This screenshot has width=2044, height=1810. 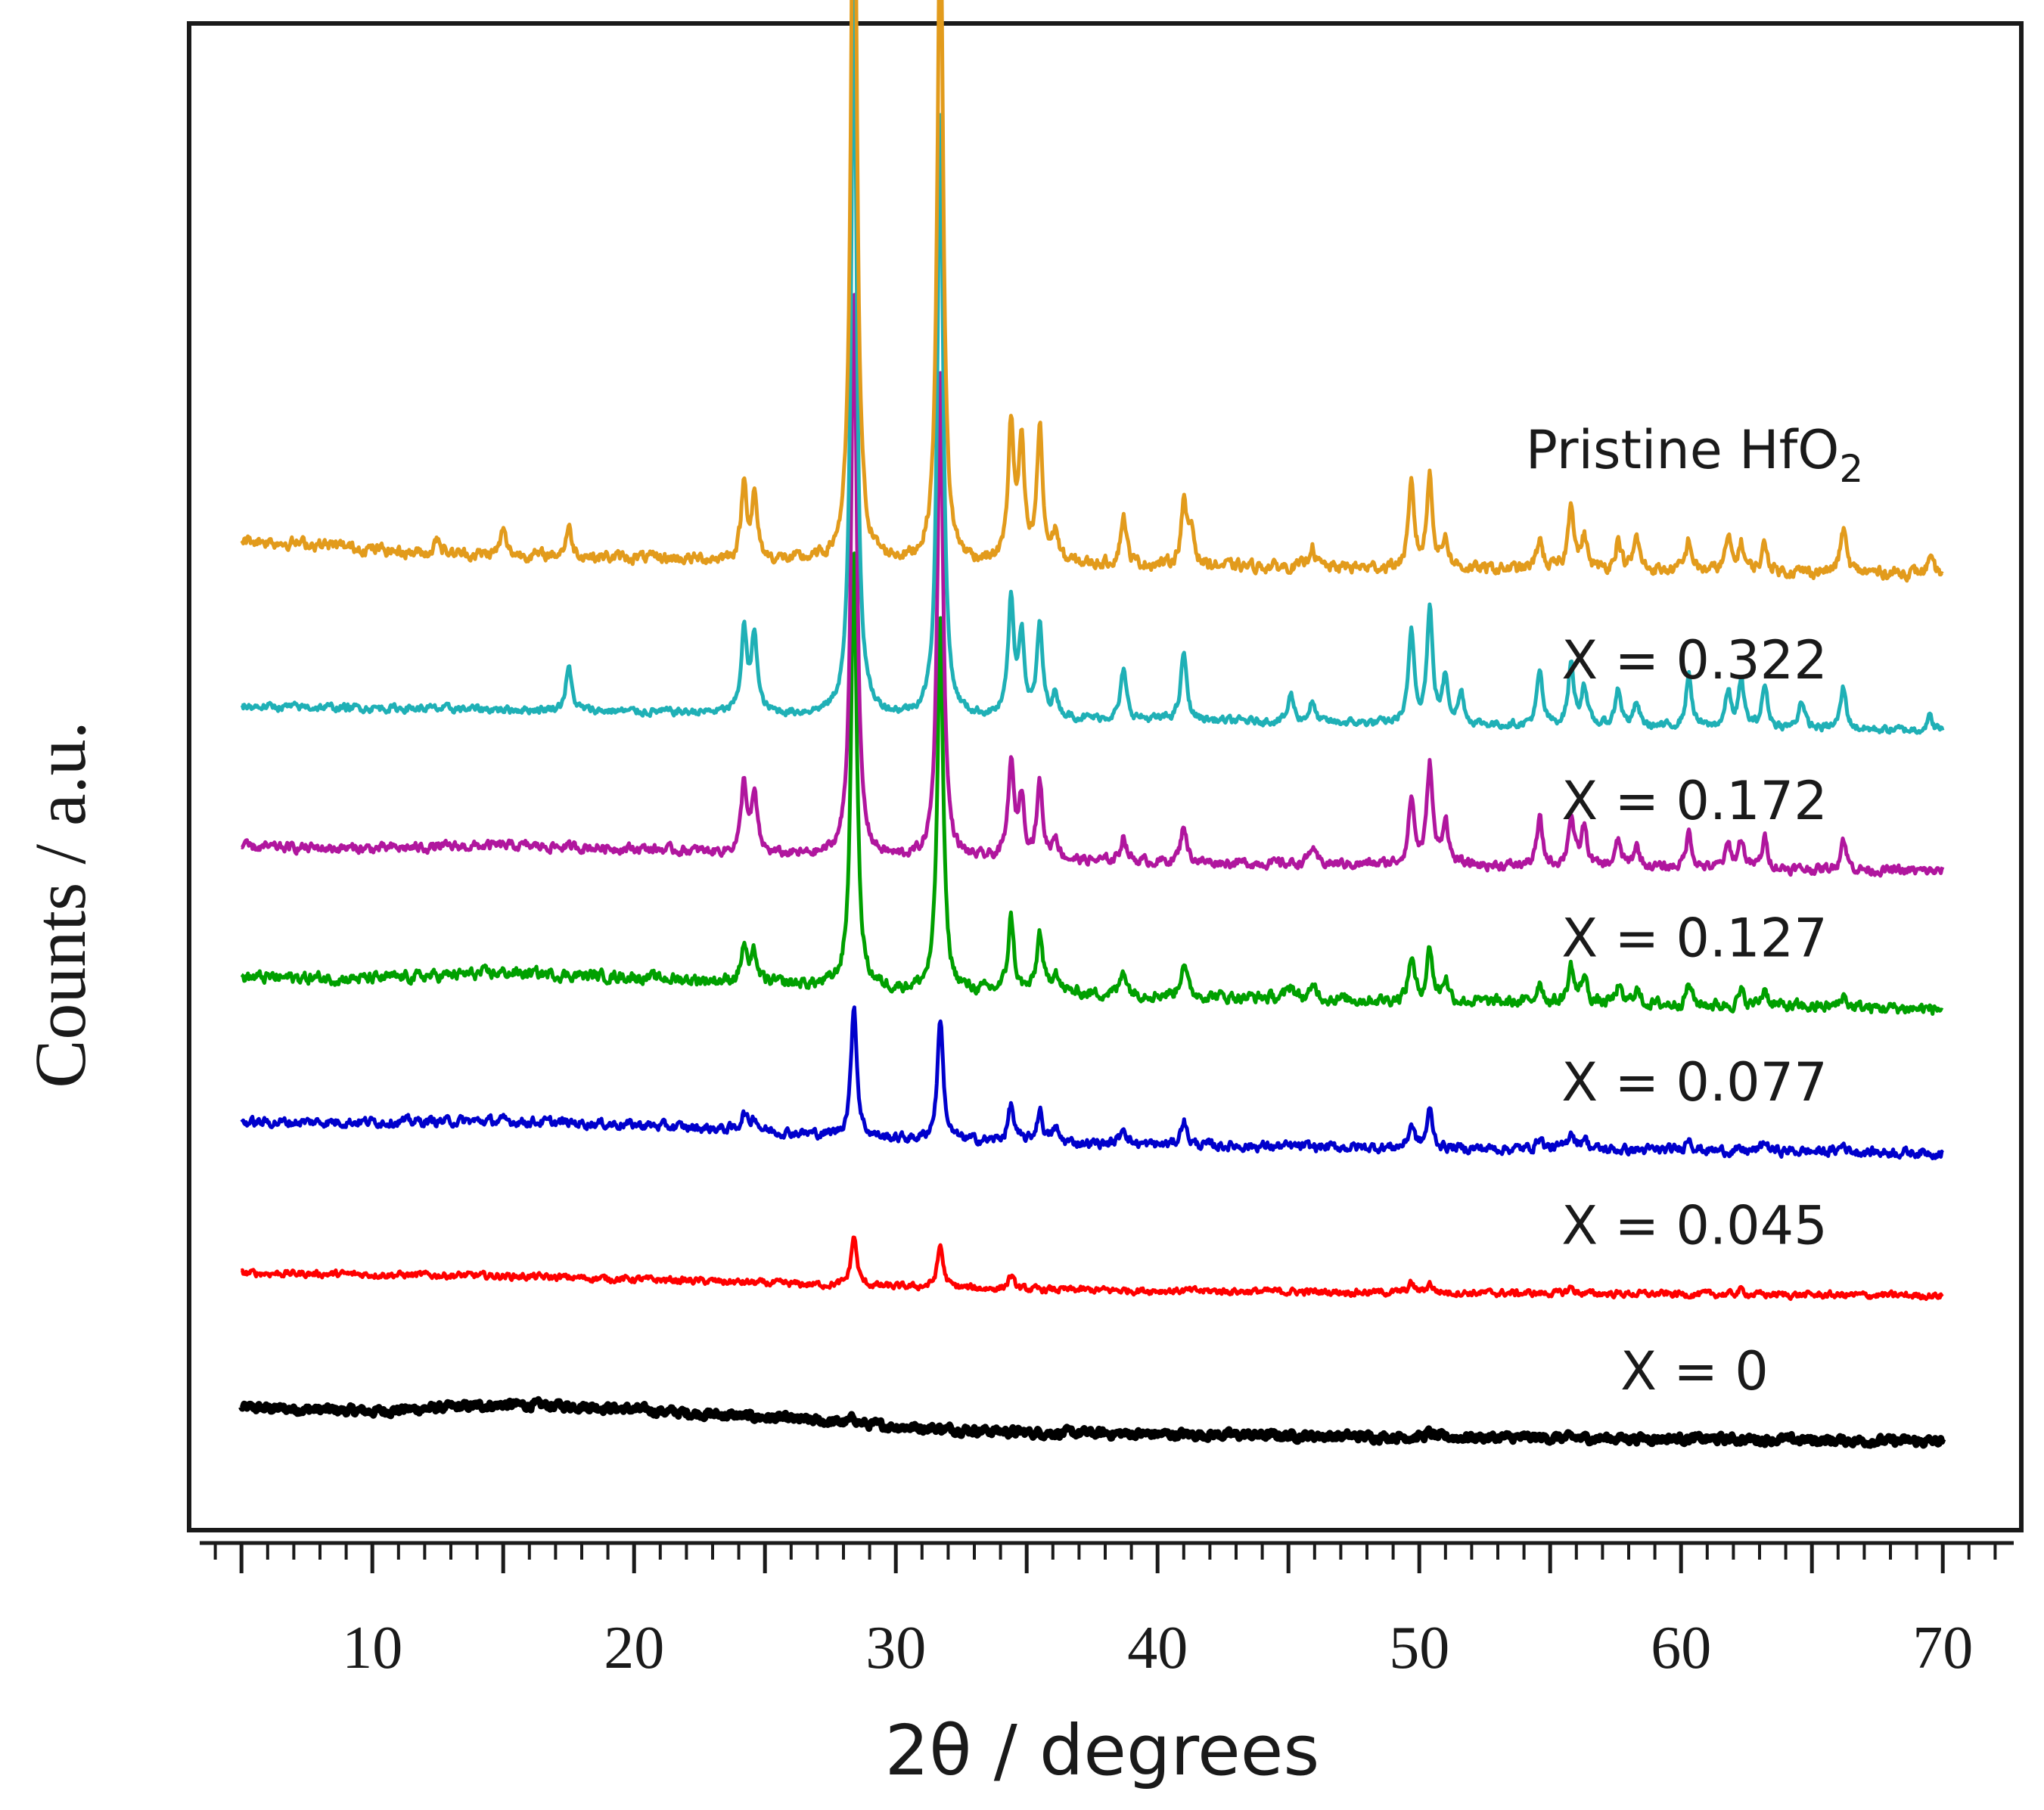 I want to click on series-label-text: X = 0.127, so click(x=1695, y=939).